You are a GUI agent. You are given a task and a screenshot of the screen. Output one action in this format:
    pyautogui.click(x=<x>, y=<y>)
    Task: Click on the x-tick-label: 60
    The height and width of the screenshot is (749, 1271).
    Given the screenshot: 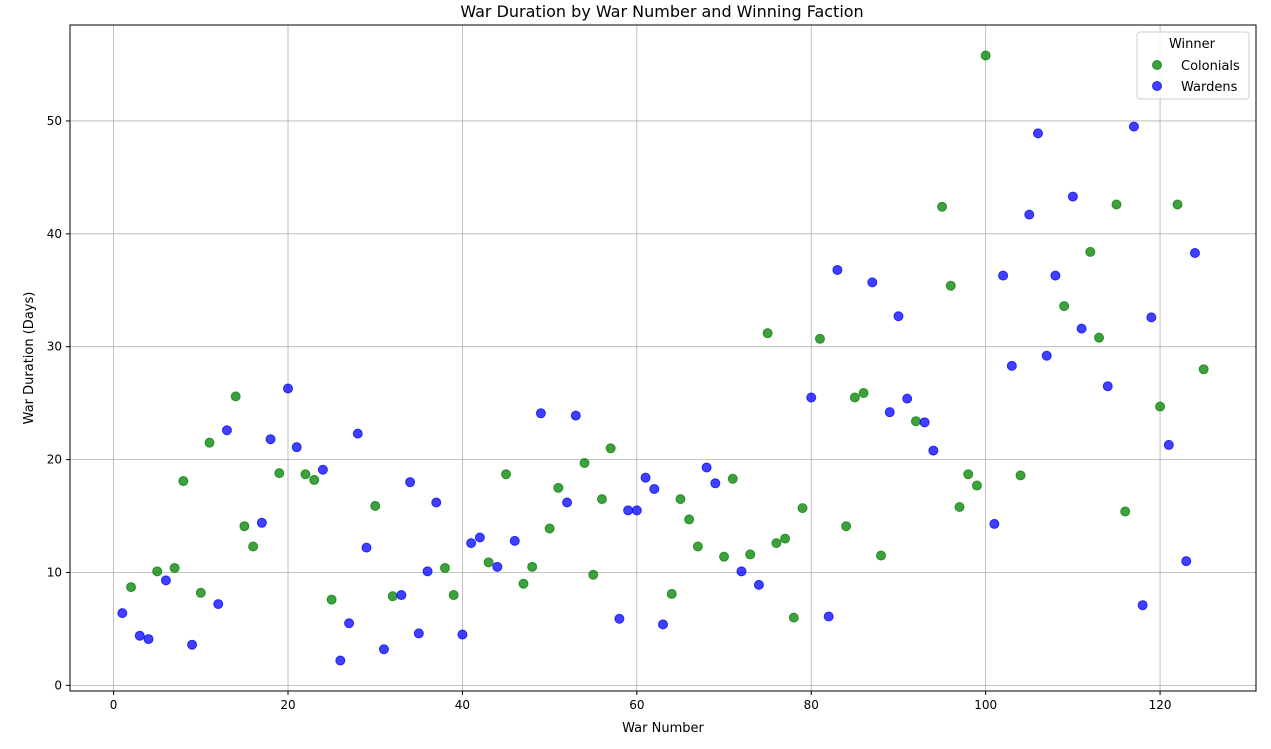 What is the action you would take?
    pyautogui.click(x=636, y=705)
    